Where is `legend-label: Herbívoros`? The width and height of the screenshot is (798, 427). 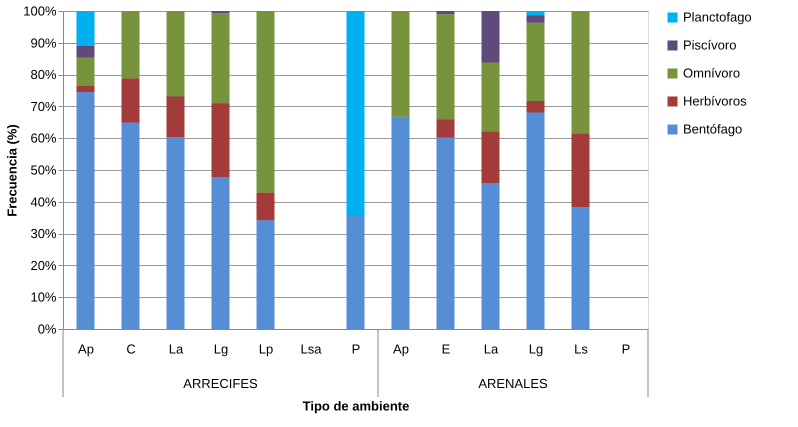
legend-label: Herbívoros is located at coordinates (715, 101).